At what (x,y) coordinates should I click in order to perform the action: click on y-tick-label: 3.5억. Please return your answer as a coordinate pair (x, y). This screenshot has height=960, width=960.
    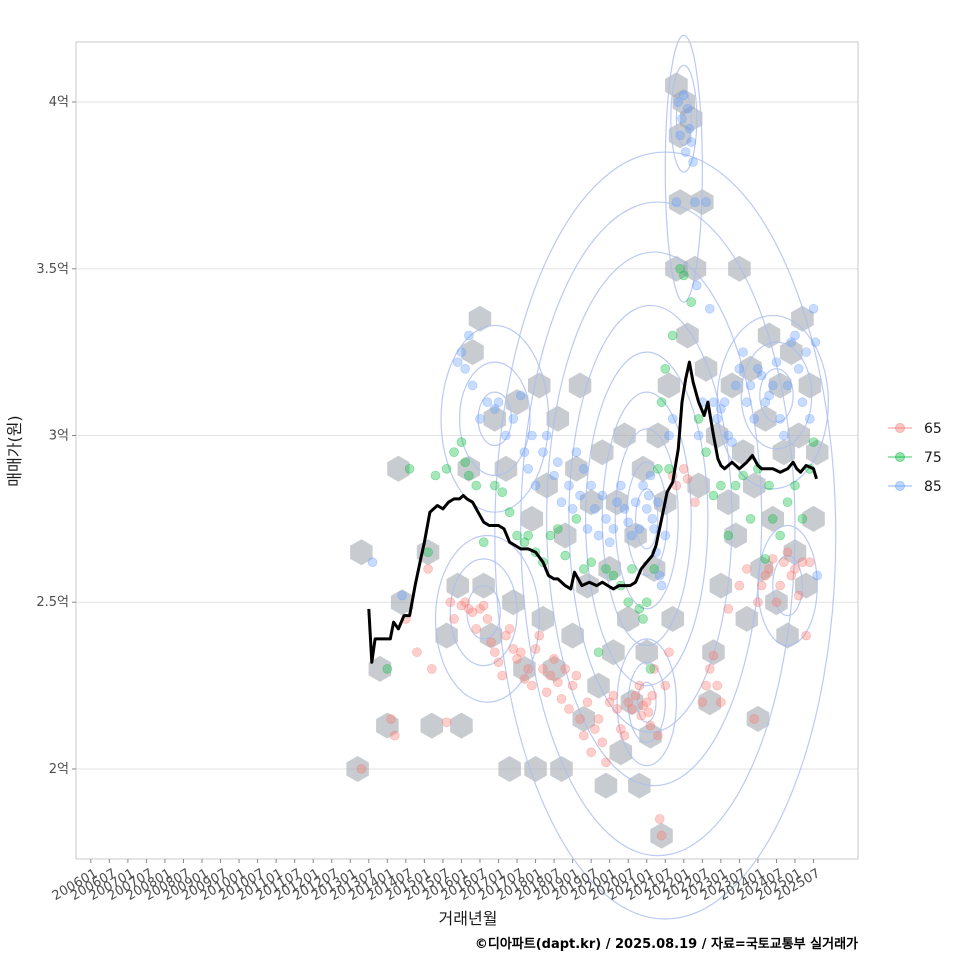
    Looking at the image, I should click on (52, 269).